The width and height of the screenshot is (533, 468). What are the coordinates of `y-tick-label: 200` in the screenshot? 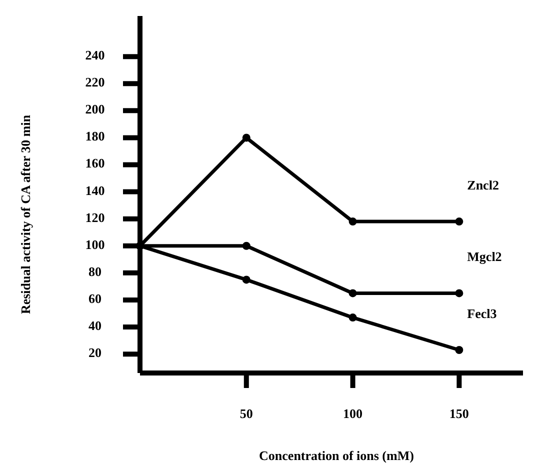 It's located at (95, 109).